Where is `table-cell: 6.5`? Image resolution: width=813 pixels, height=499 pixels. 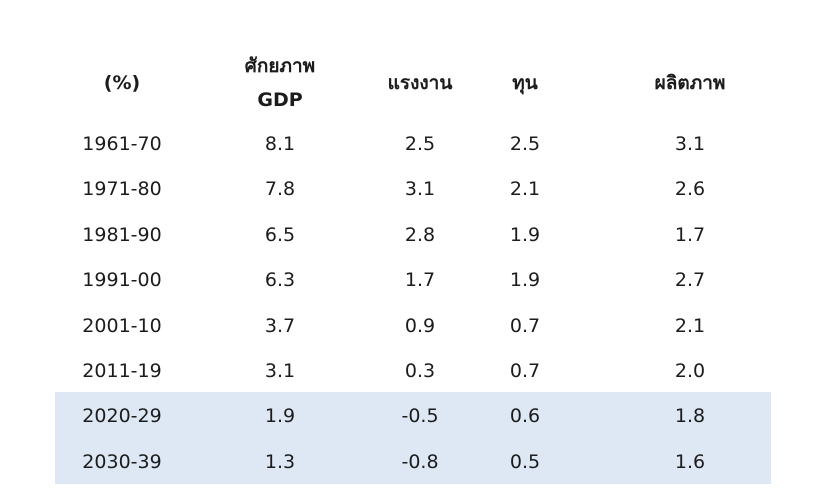 table-cell: 6.5 is located at coordinates (280, 234).